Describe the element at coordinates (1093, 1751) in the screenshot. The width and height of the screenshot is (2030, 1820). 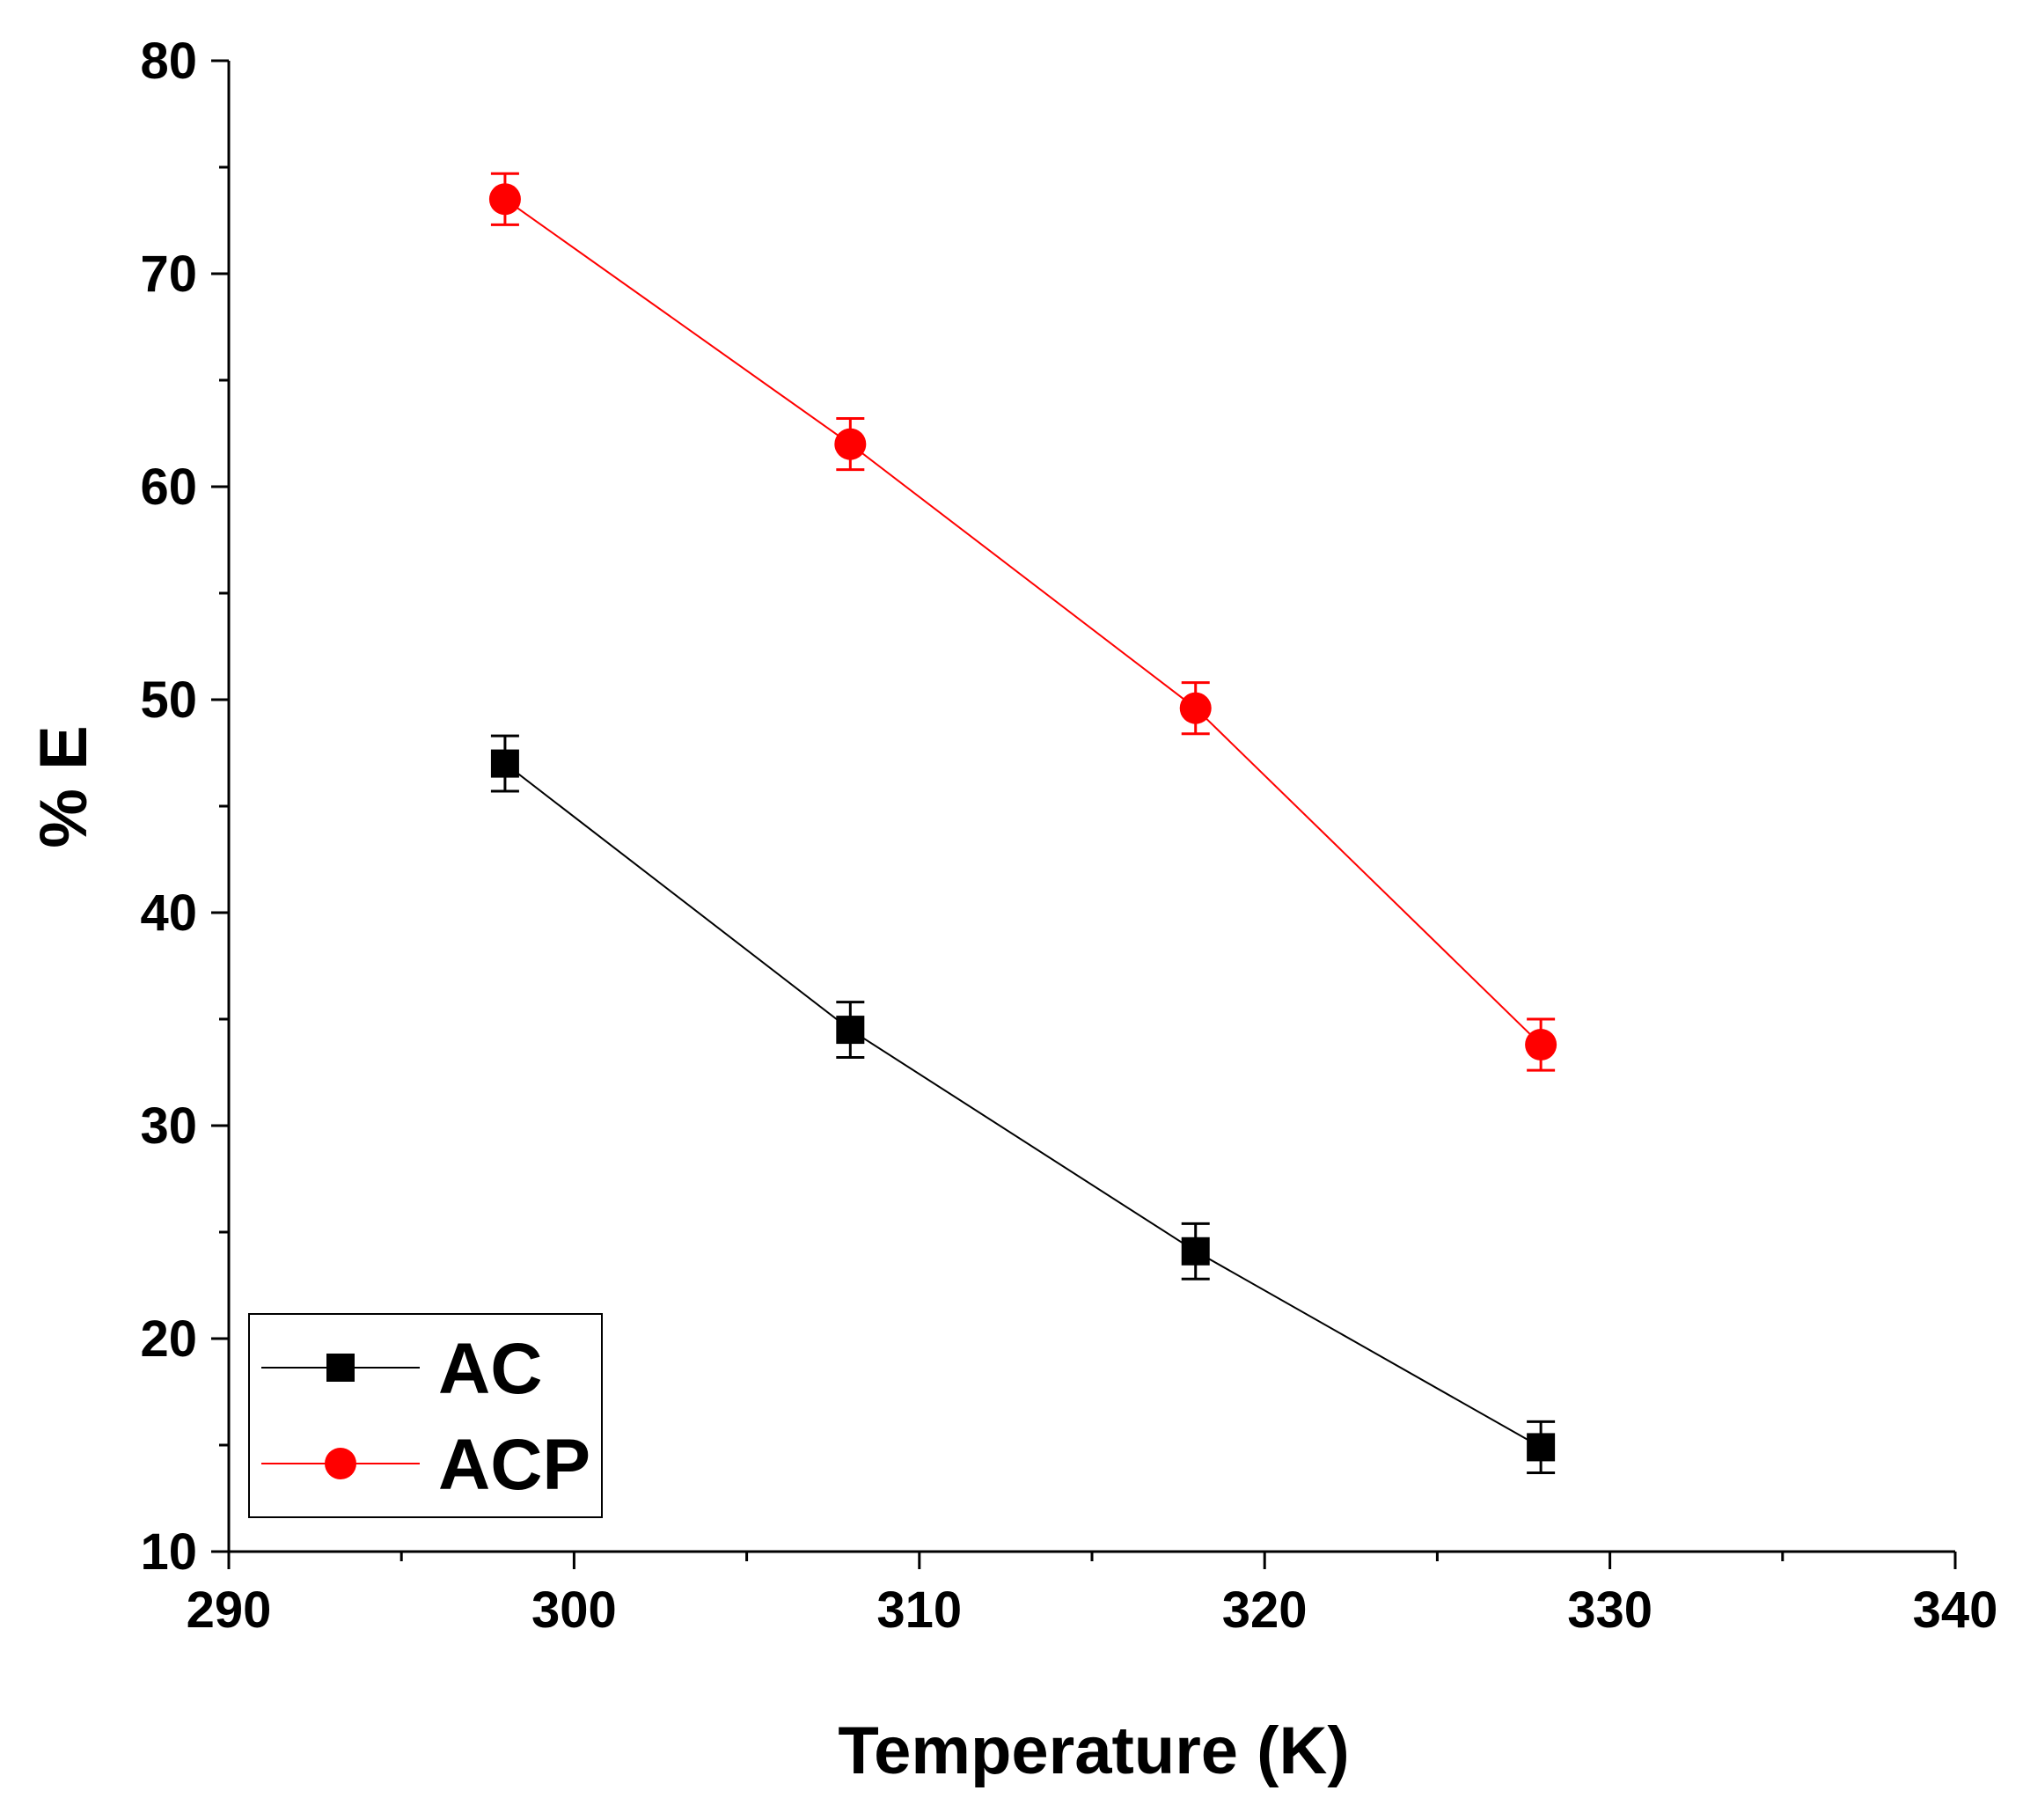
I see `x-axis-title: Temperature (K)` at that location.